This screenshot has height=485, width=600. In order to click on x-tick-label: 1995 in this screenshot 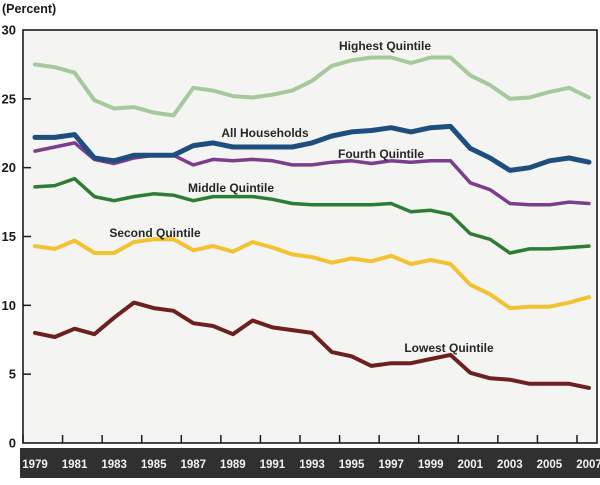, I will do `click(352, 465)`.